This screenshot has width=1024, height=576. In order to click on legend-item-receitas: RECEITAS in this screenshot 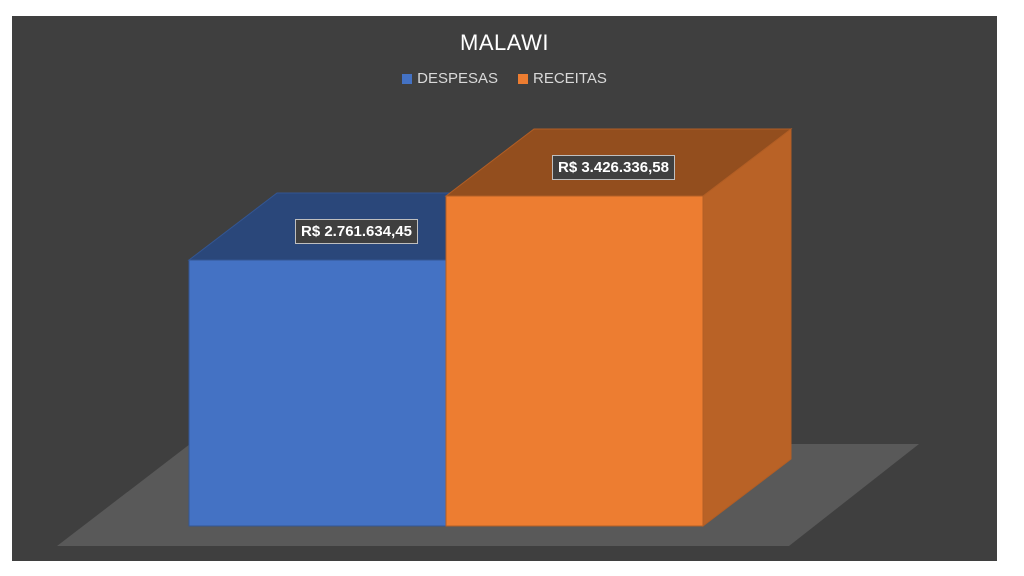, I will do `click(562, 78)`.